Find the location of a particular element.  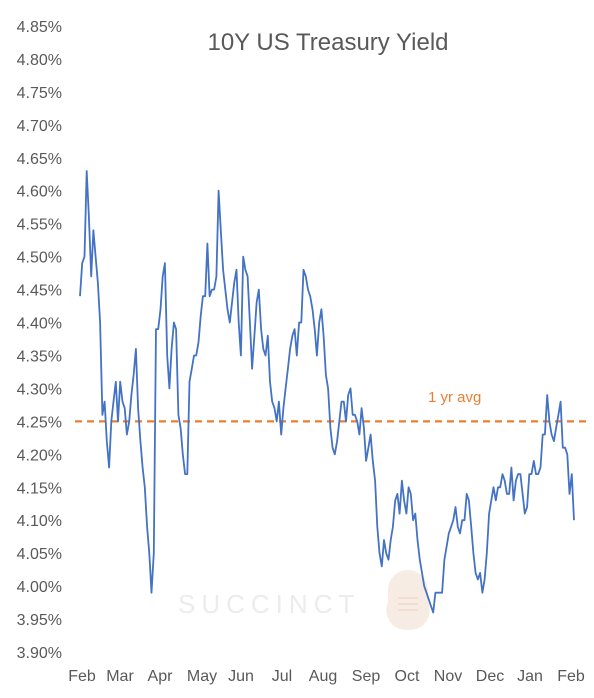

y-tick-label: 4.35% is located at coordinates (39, 356).